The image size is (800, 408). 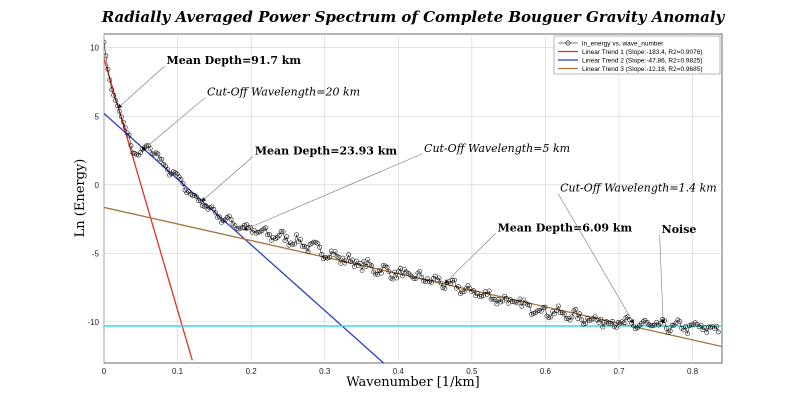 I want to click on y-axis-label: Ln (Energy), so click(x=80, y=198).